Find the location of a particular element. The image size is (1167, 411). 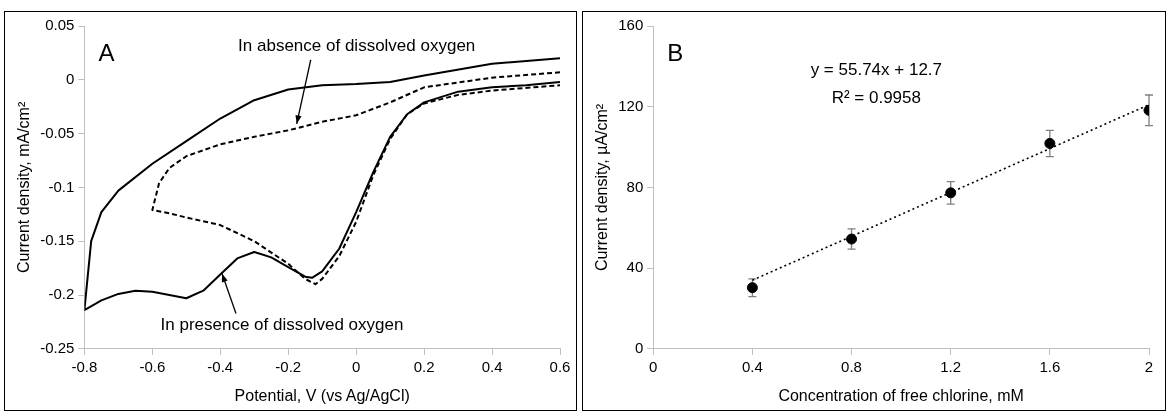

x-tick-label: 0.8 is located at coordinates (851, 366).